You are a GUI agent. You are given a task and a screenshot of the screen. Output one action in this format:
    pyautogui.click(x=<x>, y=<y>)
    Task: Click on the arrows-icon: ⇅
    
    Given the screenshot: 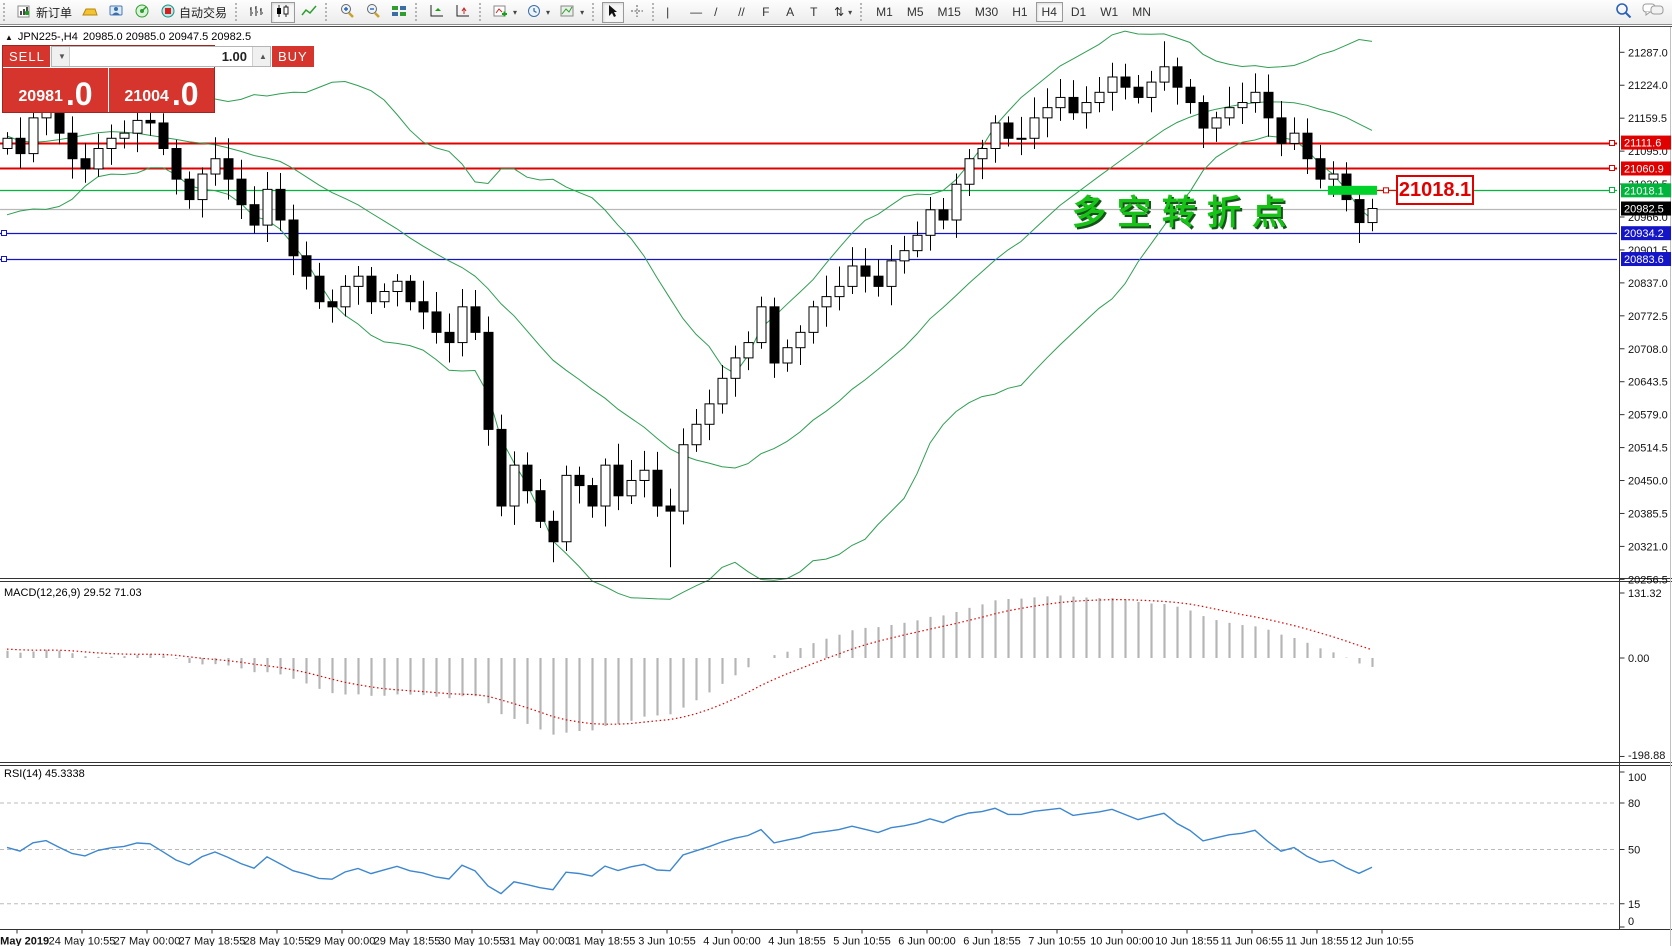 What is the action you would take?
    pyautogui.click(x=839, y=12)
    